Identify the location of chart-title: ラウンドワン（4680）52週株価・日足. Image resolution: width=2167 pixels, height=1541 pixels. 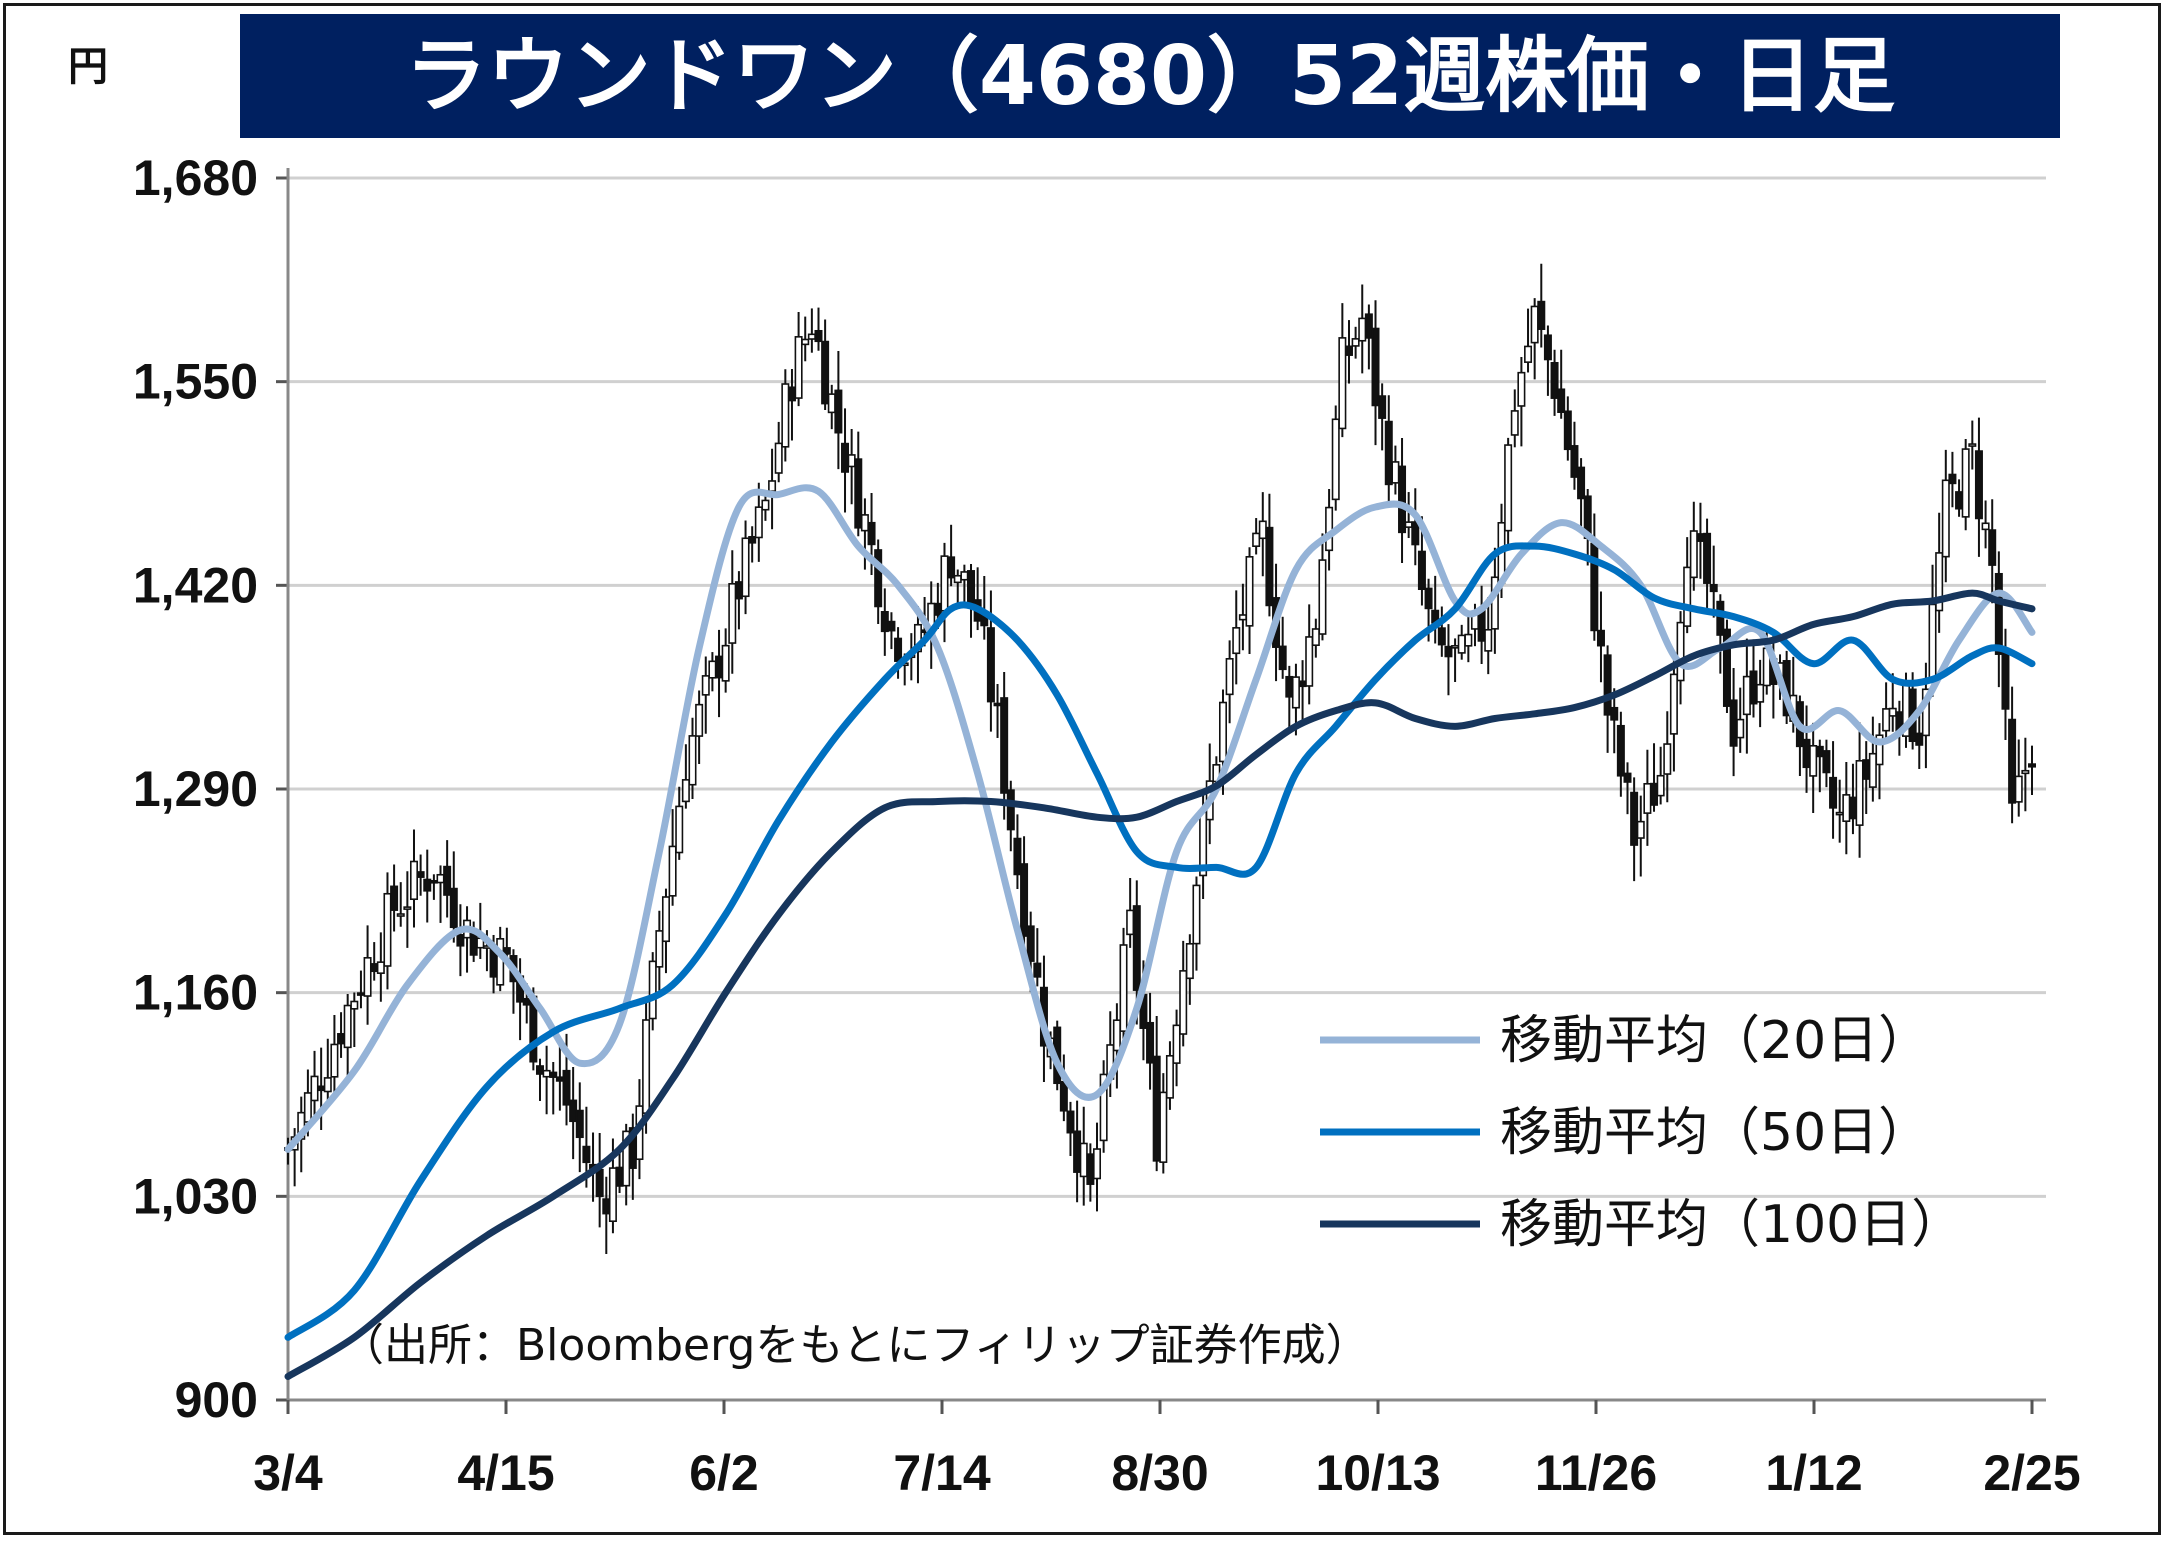
(1150, 76).